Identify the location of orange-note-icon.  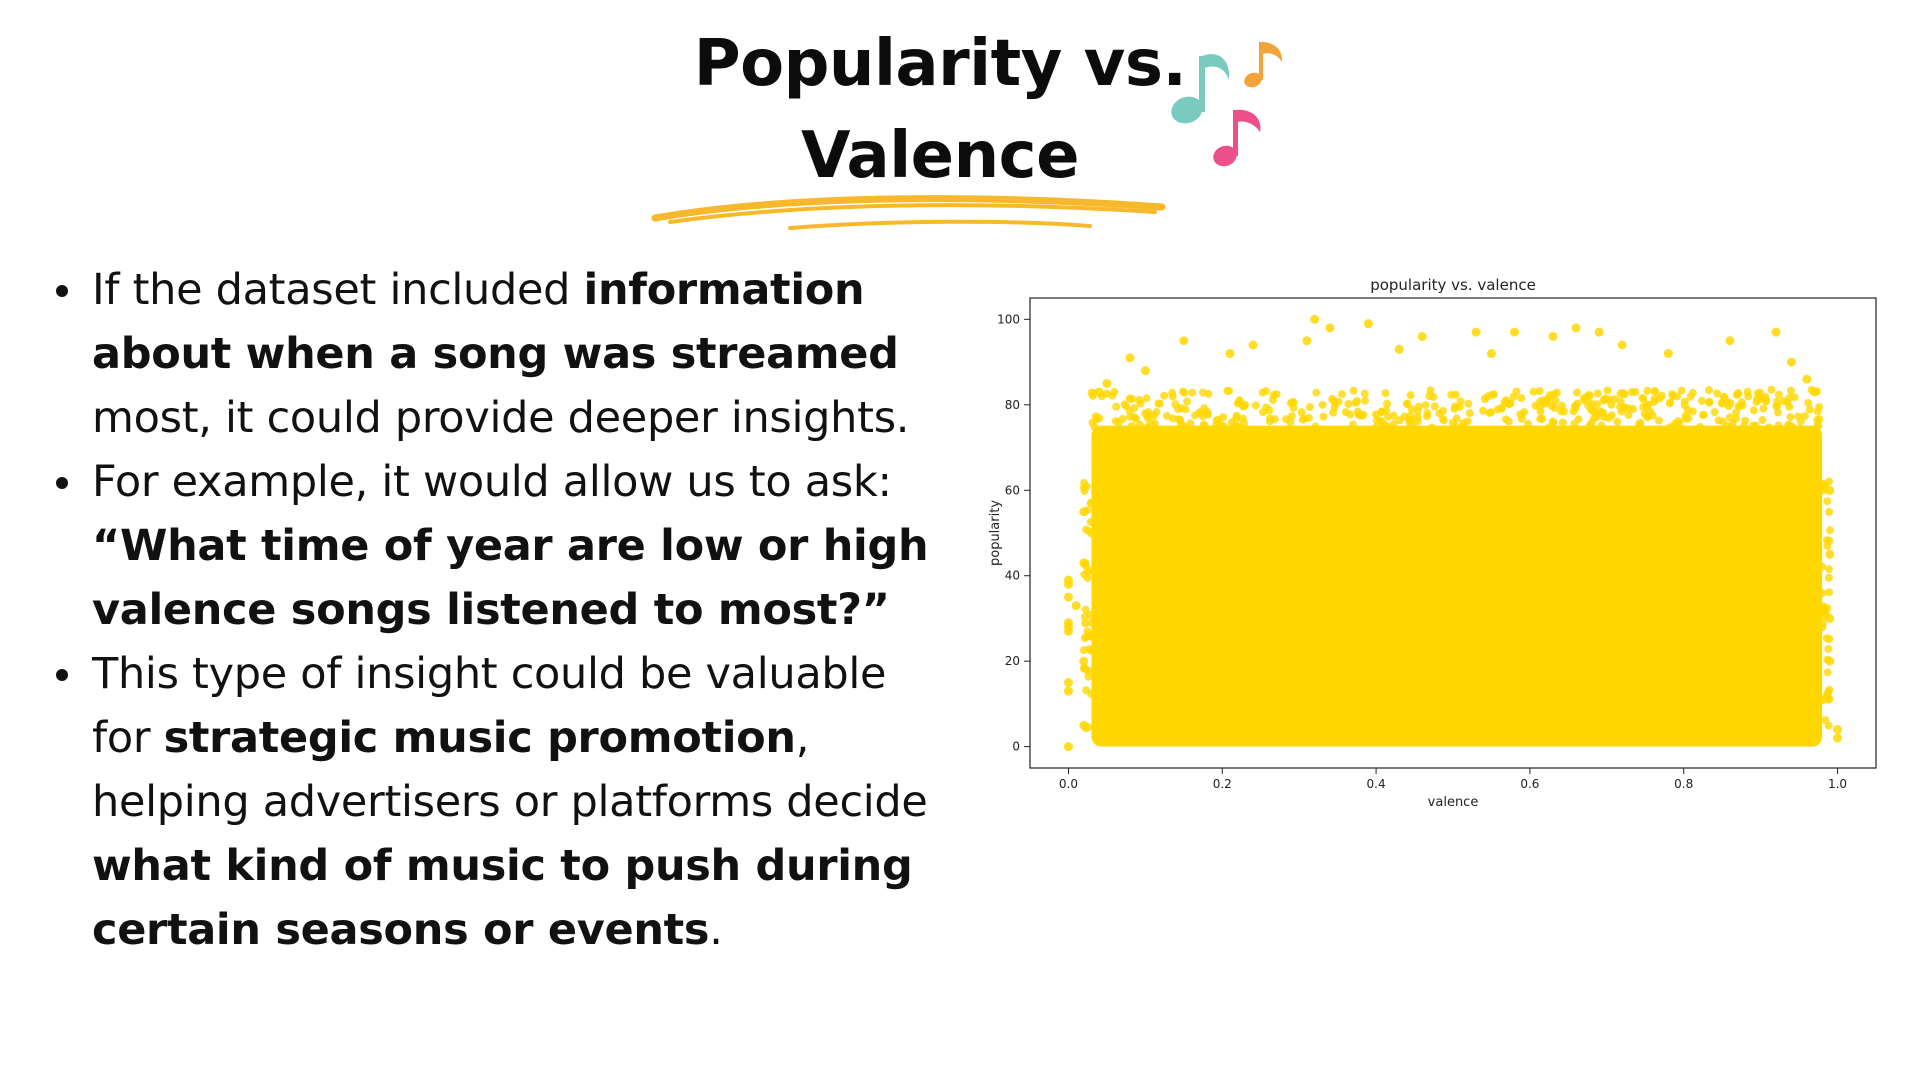
(1263, 65).